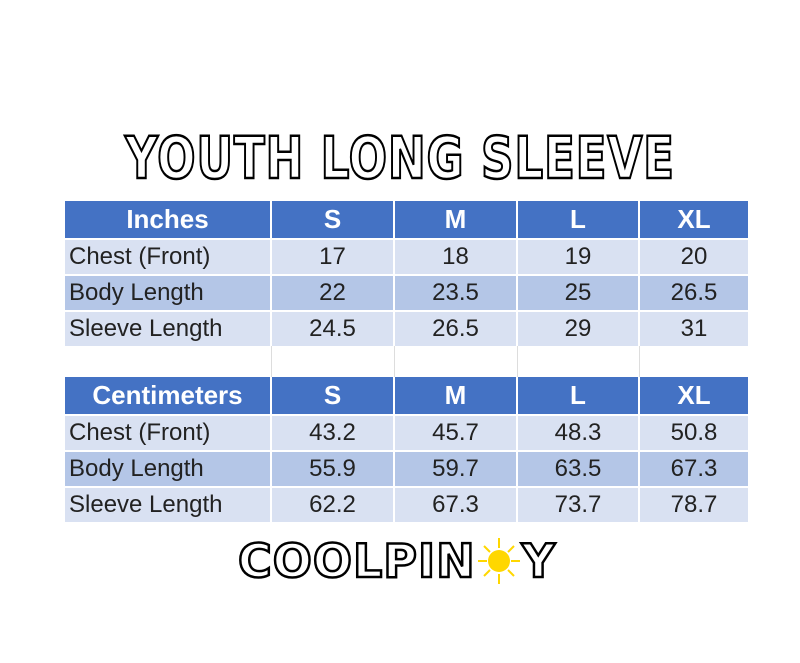  What do you see at coordinates (333, 469) in the screenshot?
I see `measurement-cell: 55.9` at bounding box center [333, 469].